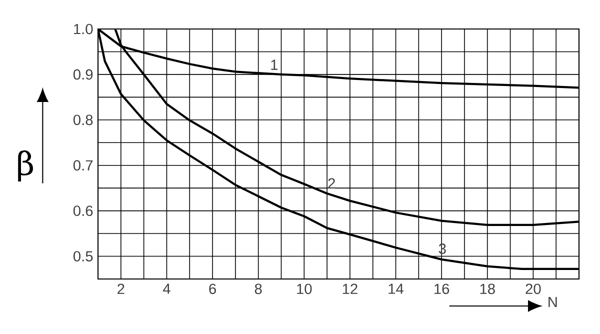 The image size is (600, 334). I want to click on x-tick-label: 16, so click(442, 289).